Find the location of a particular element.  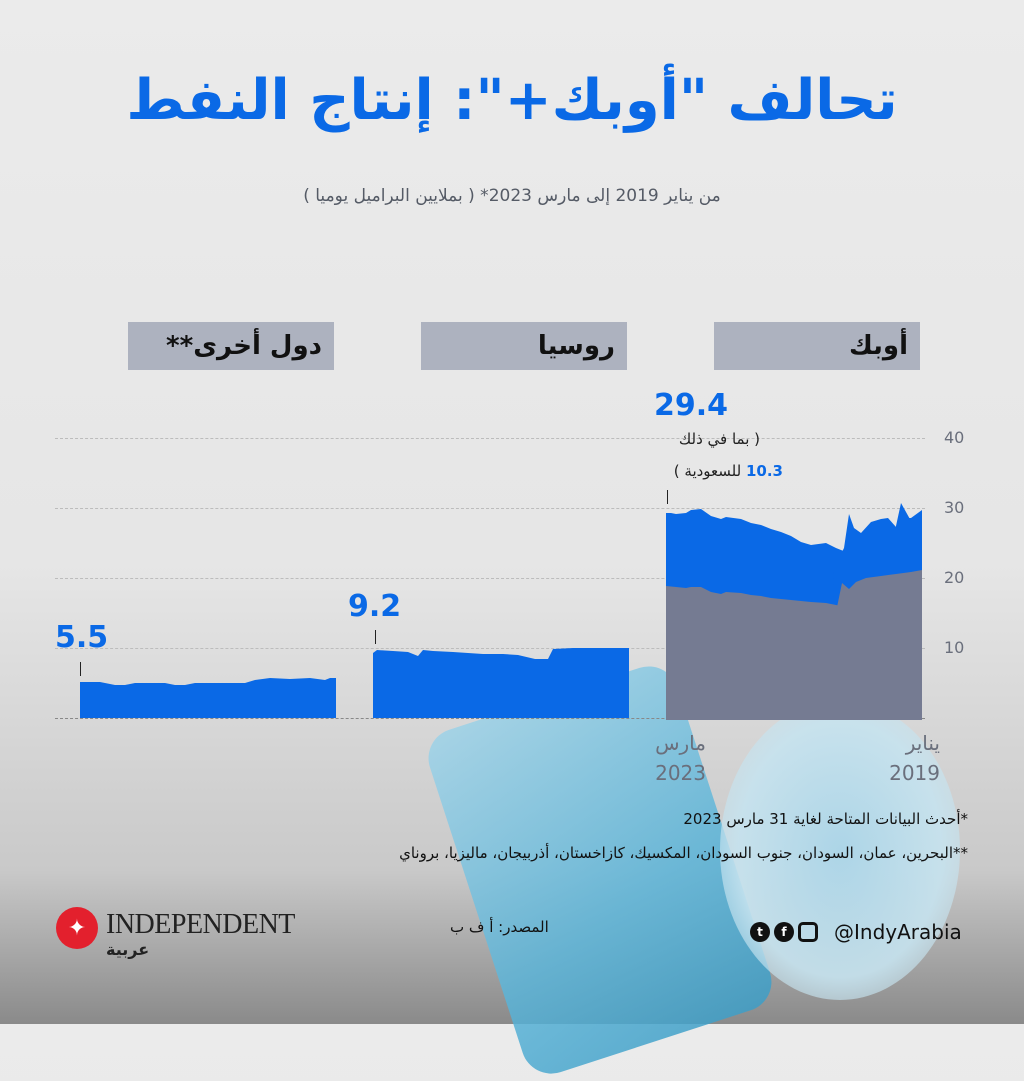

flag-blur-background is located at coordinates (840, 850).